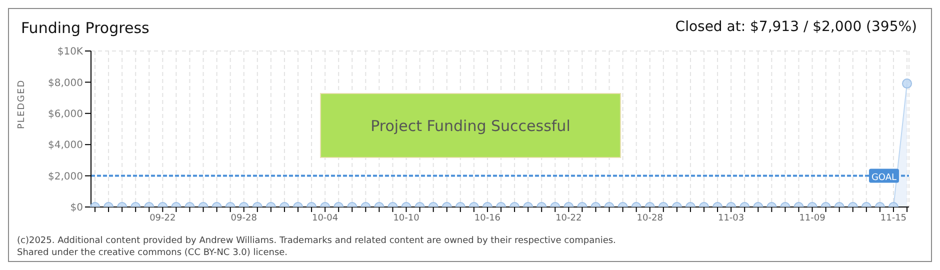 Image resolution: width=940 pixels, height=270 pixels. Describe the element at coordinates (65, 114) in the screenshot. I see `y-tick-label: $6,000` at that location.